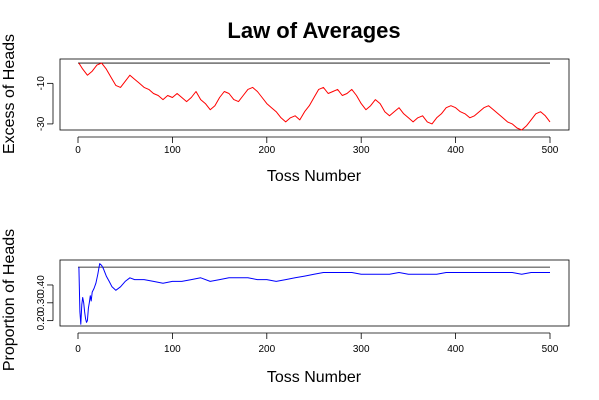  Describe the element at coordinates (550, 150) in the screenshot. I see `excess-x-tick-label: 500` at that location.